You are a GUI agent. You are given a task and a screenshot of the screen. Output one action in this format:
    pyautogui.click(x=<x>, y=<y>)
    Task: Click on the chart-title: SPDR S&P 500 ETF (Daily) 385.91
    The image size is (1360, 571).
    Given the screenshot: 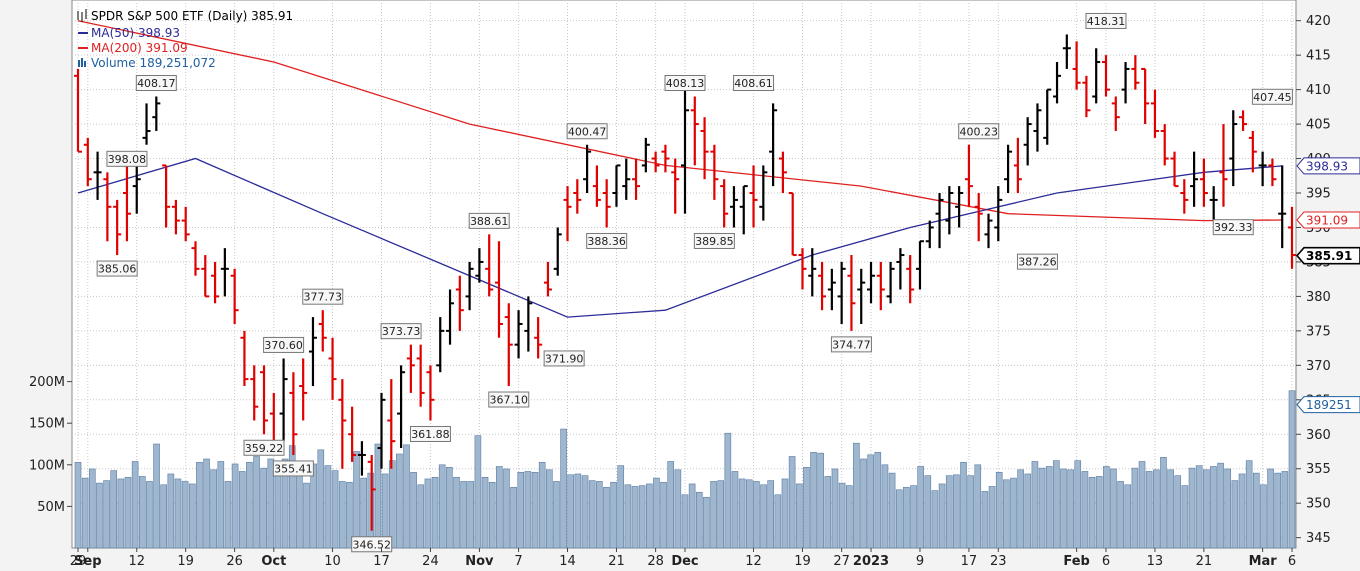 What is the action you would take?
    pyautogui.click(x=192, y=16)
    